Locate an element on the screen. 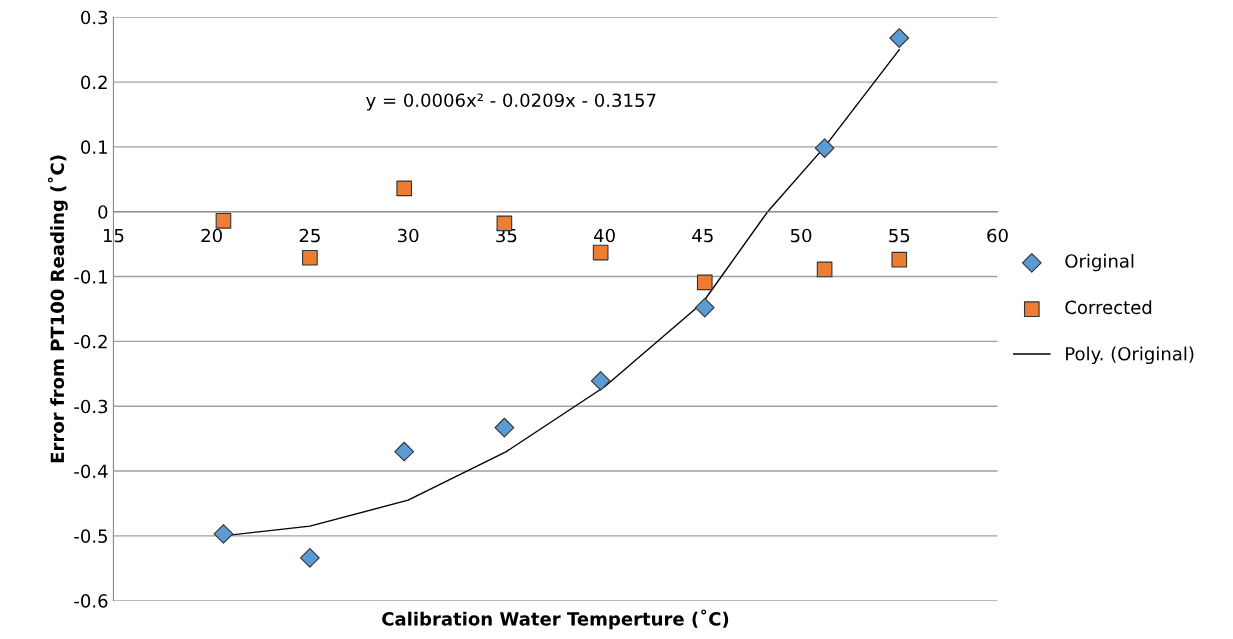 The image size is (1233, 639). x-tick-label: 55 is located at coordinates (899, 235).